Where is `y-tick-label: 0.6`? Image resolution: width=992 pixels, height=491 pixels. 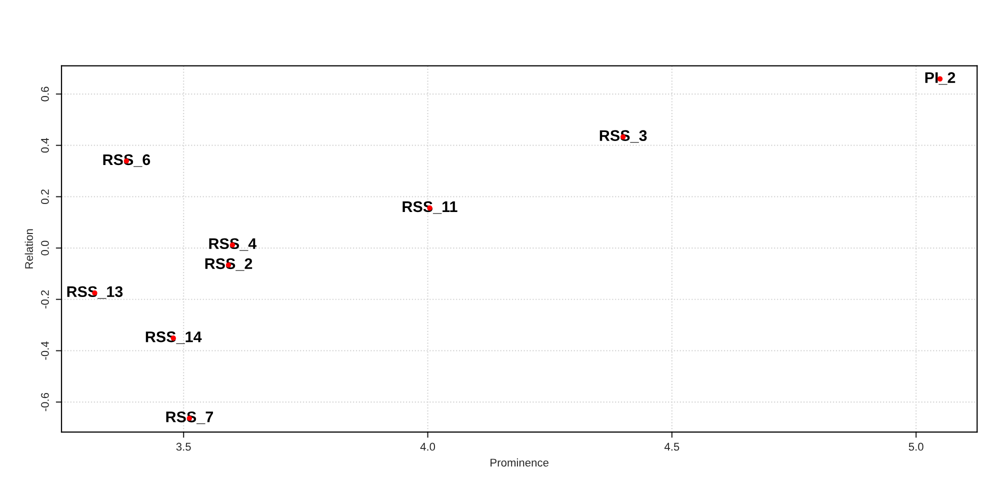 y-tick-label: 0.6 is located at coordinates (45, 94).